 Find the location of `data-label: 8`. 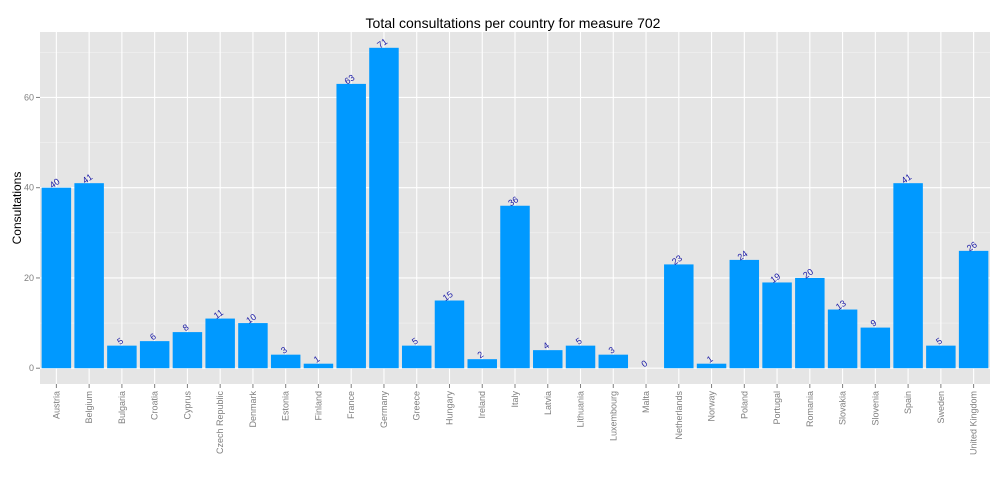

data-label: 8 is located at coordinates (186, 327).